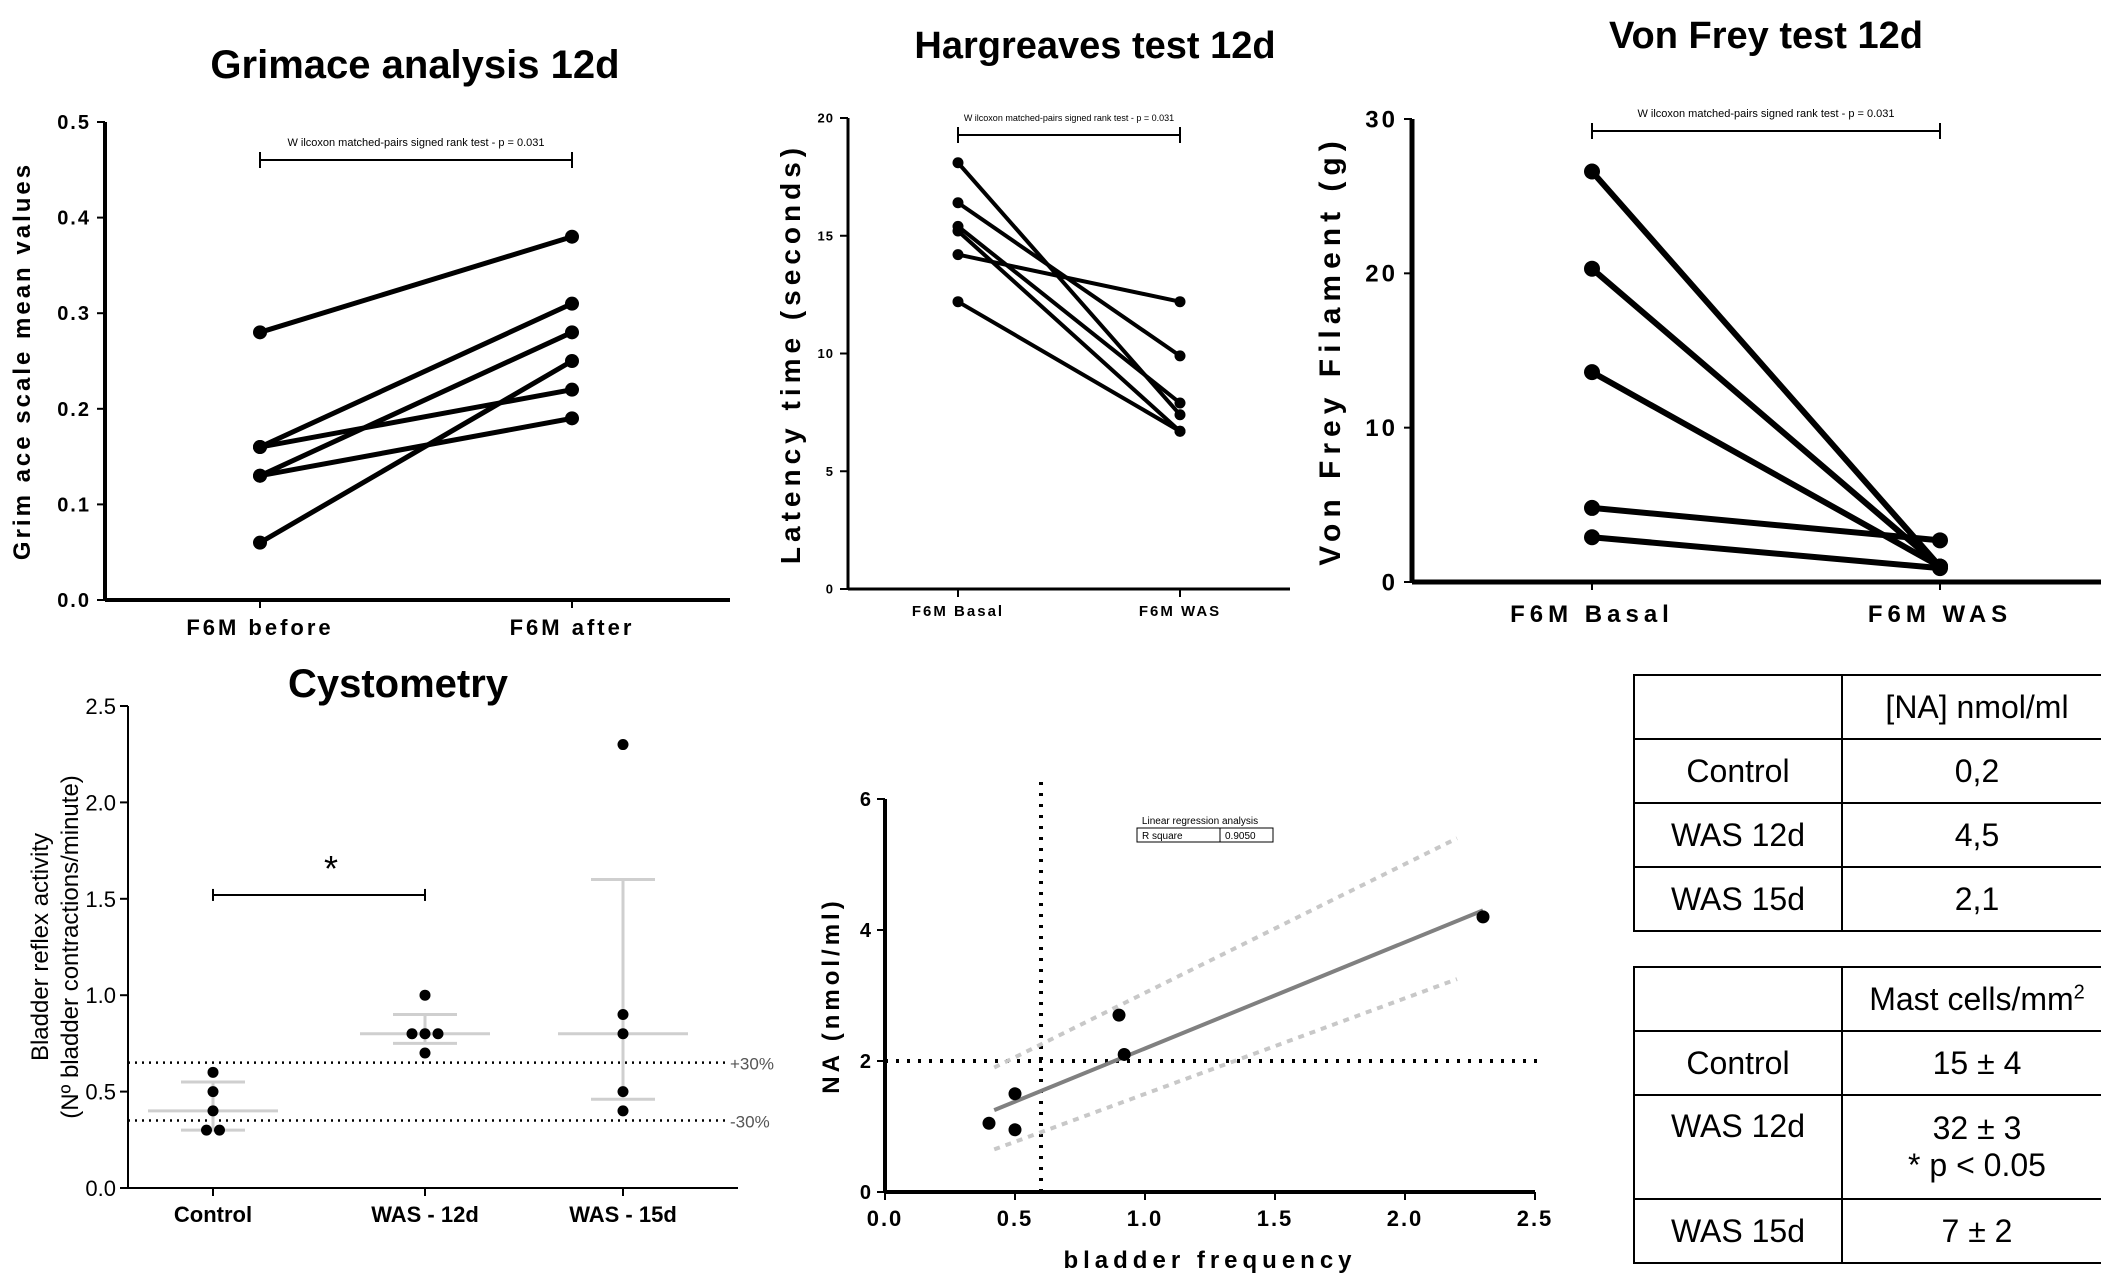  I want to click on regression-line, so click(1238, 1010).